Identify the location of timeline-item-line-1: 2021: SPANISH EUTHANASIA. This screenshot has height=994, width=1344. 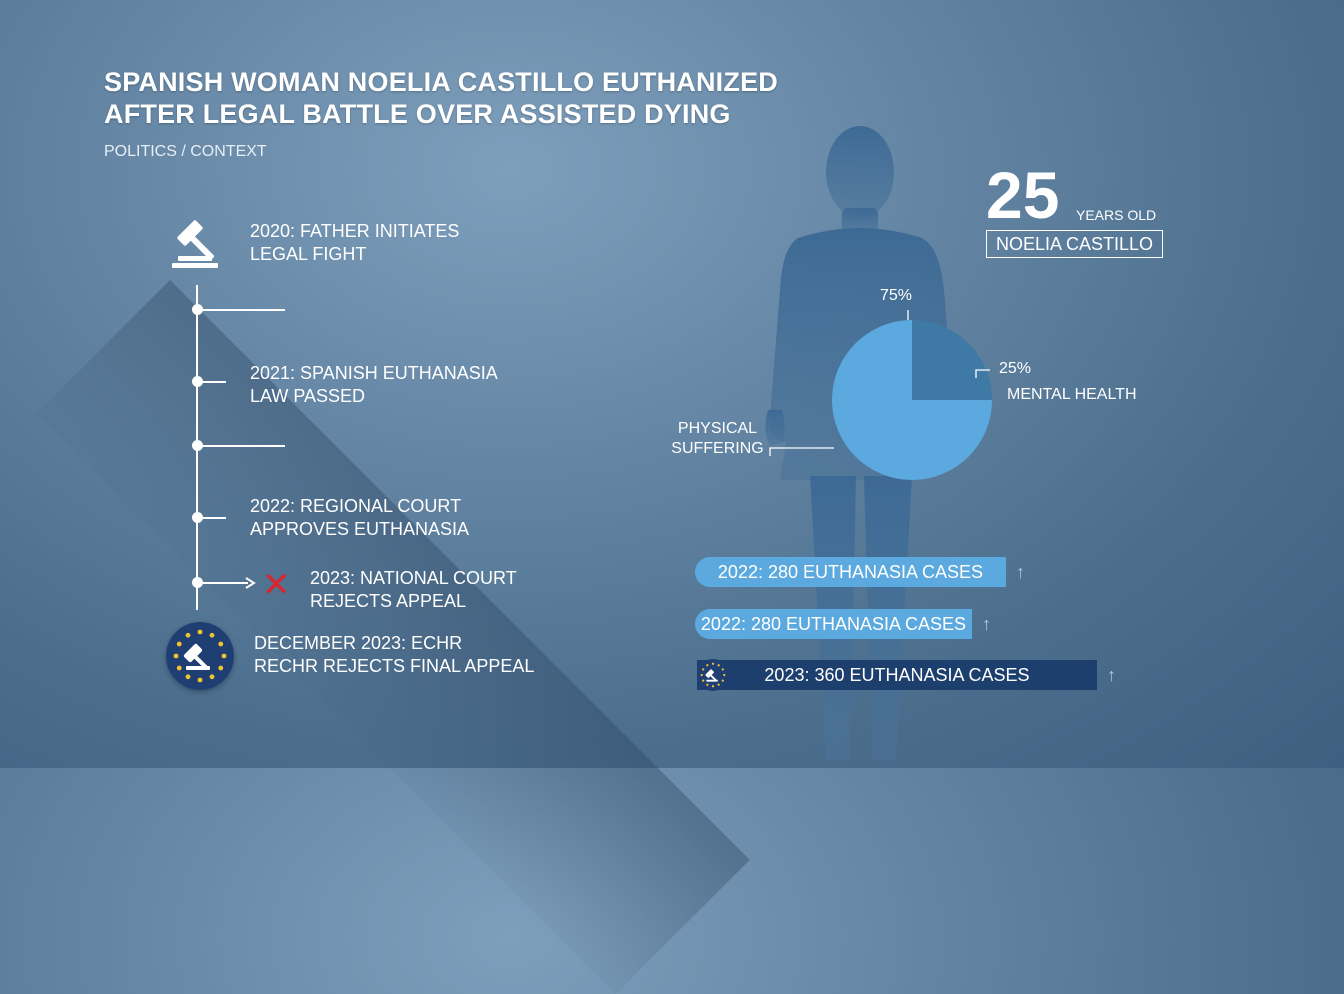
(374, 373).